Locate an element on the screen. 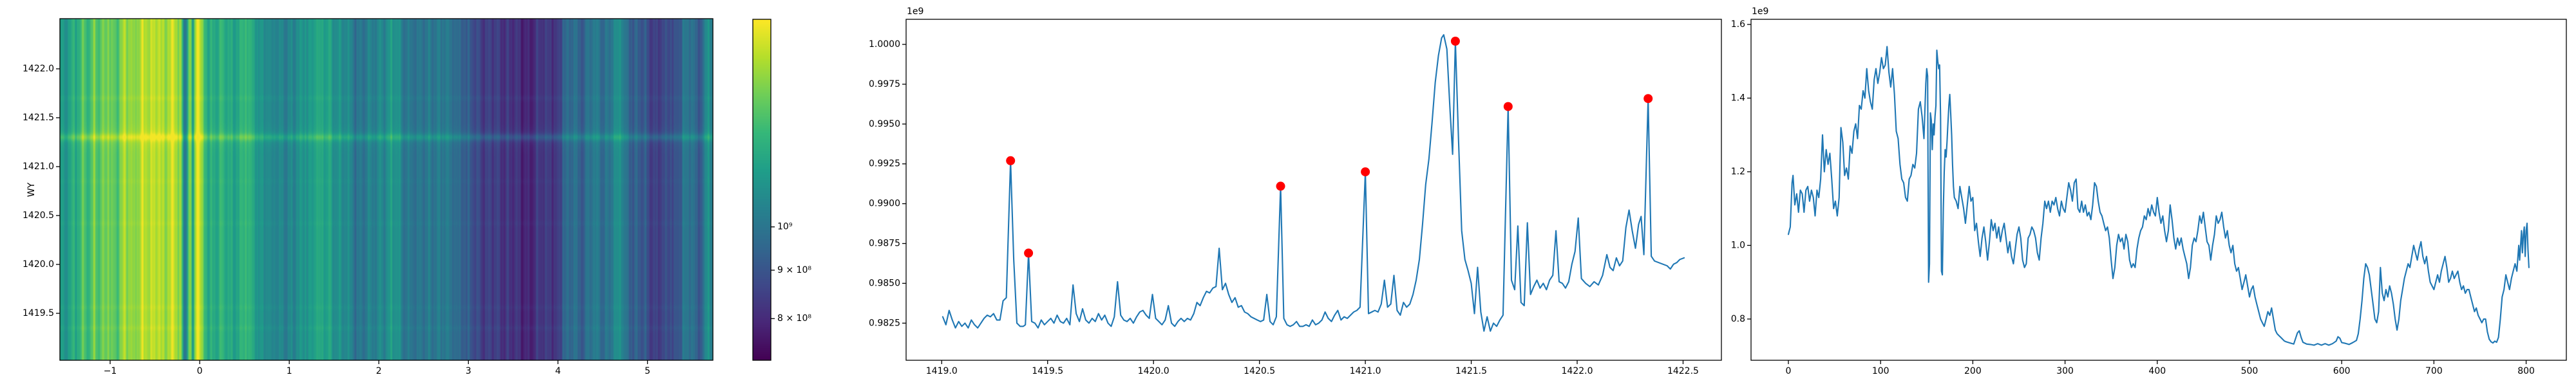 This screenshot has width=2576, height=386. y-tick-label: 1421.0 is located at coordinates (38, 166).